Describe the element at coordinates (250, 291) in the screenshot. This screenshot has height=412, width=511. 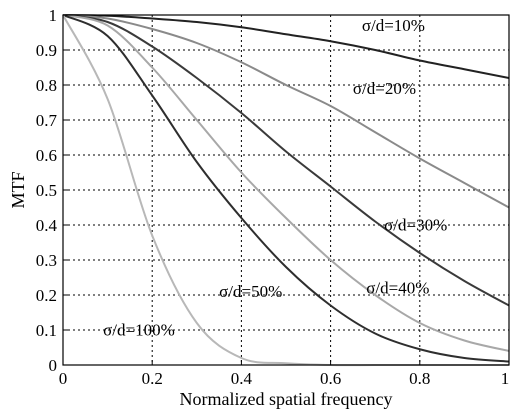
I see `series-label: σ/d=50%` at that location.